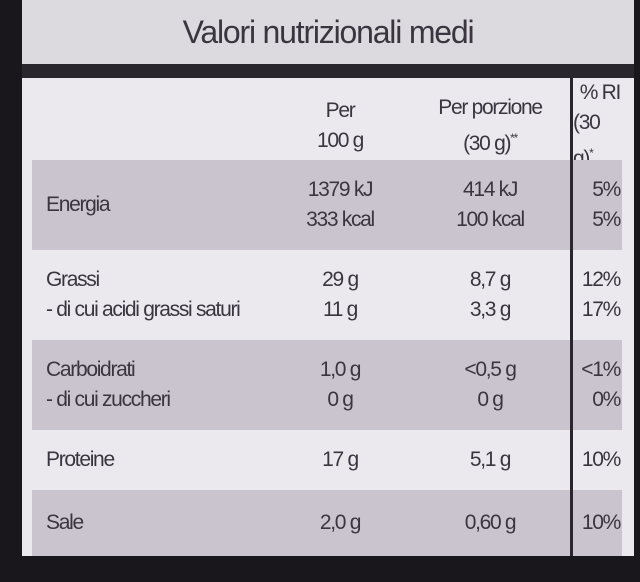 This screenshot has height=582, width=640. Describe the element at coordinates (490, 309) in the screenshot. I see `value-text: 3,3 g` at that location.